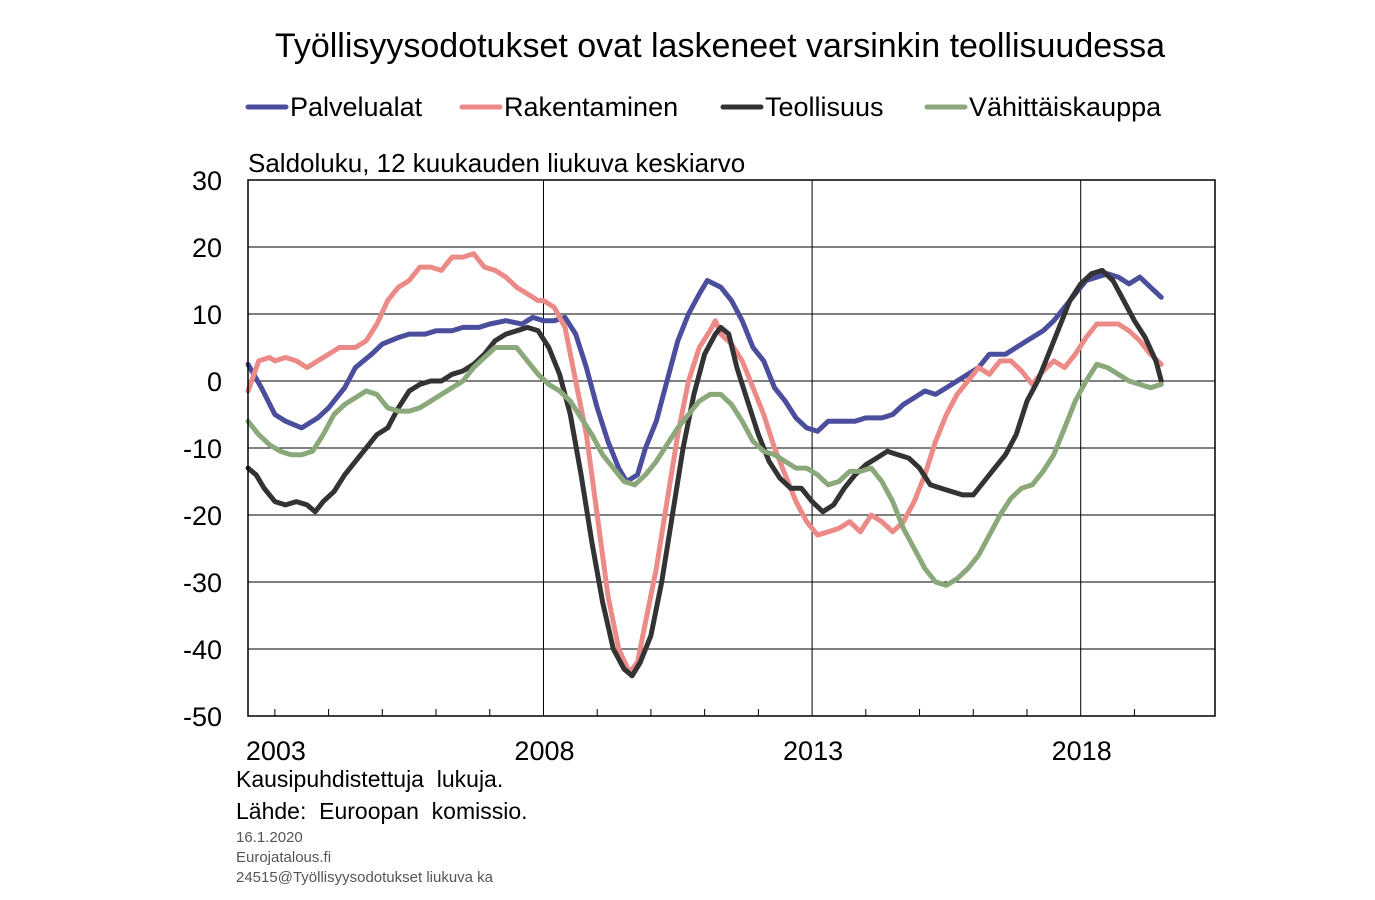  I want to click on y-tick-label: -50, so click(202, 717).